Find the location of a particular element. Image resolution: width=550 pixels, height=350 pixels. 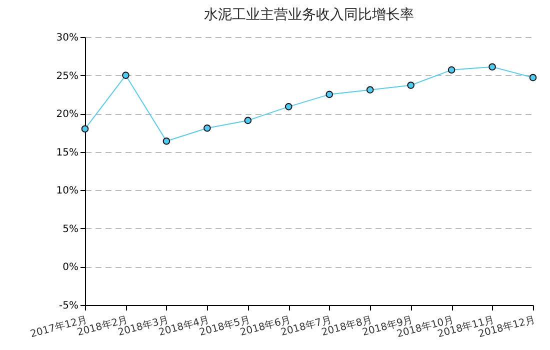

y-tick-label: 15% is located at coordinates (67, 152).